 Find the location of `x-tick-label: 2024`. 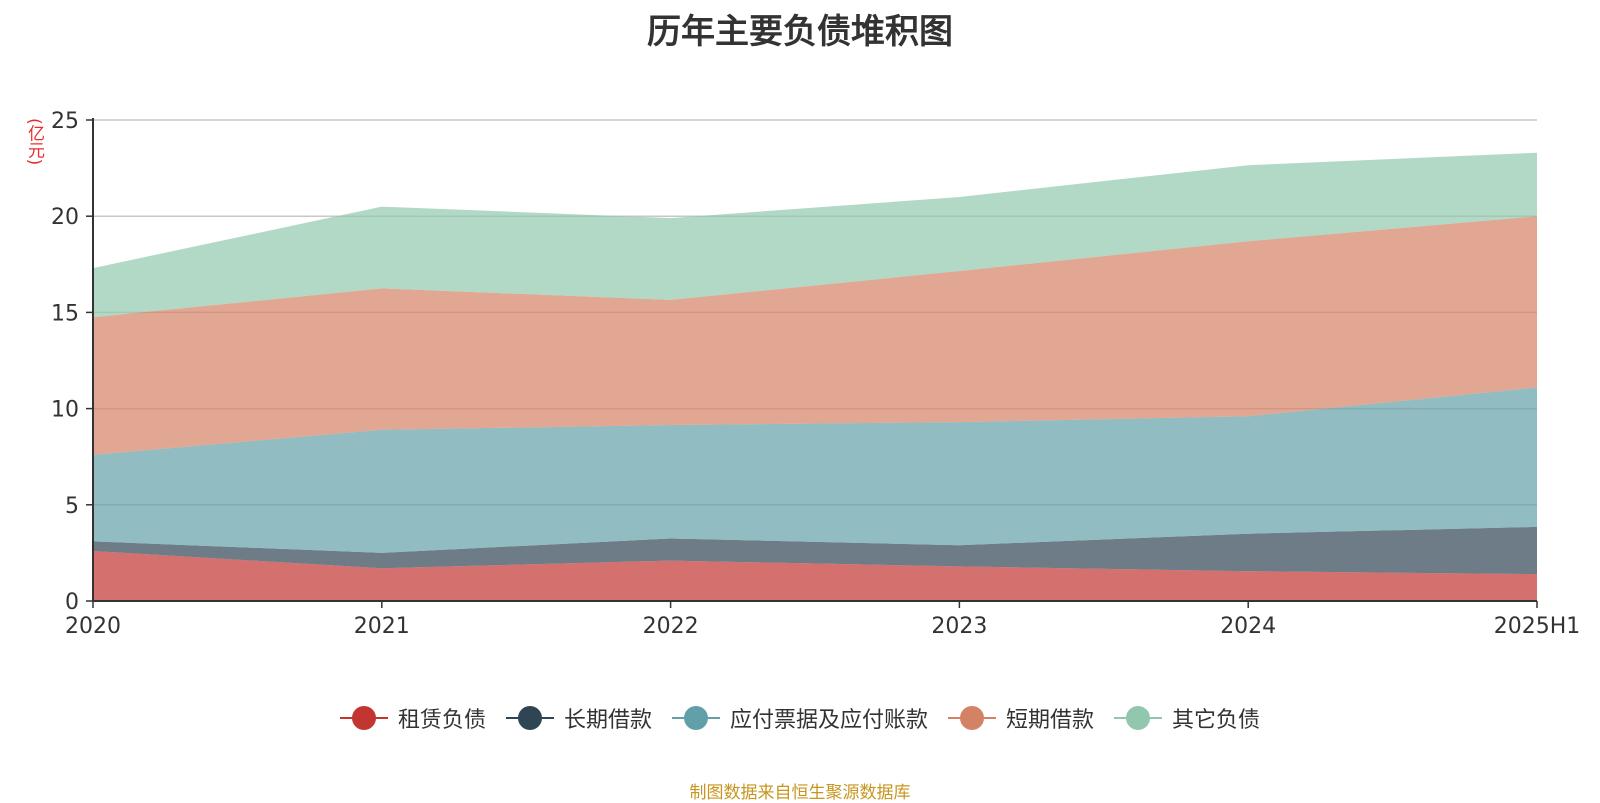

x-tick-label: 2024 is located at coordinates (1248, 626).